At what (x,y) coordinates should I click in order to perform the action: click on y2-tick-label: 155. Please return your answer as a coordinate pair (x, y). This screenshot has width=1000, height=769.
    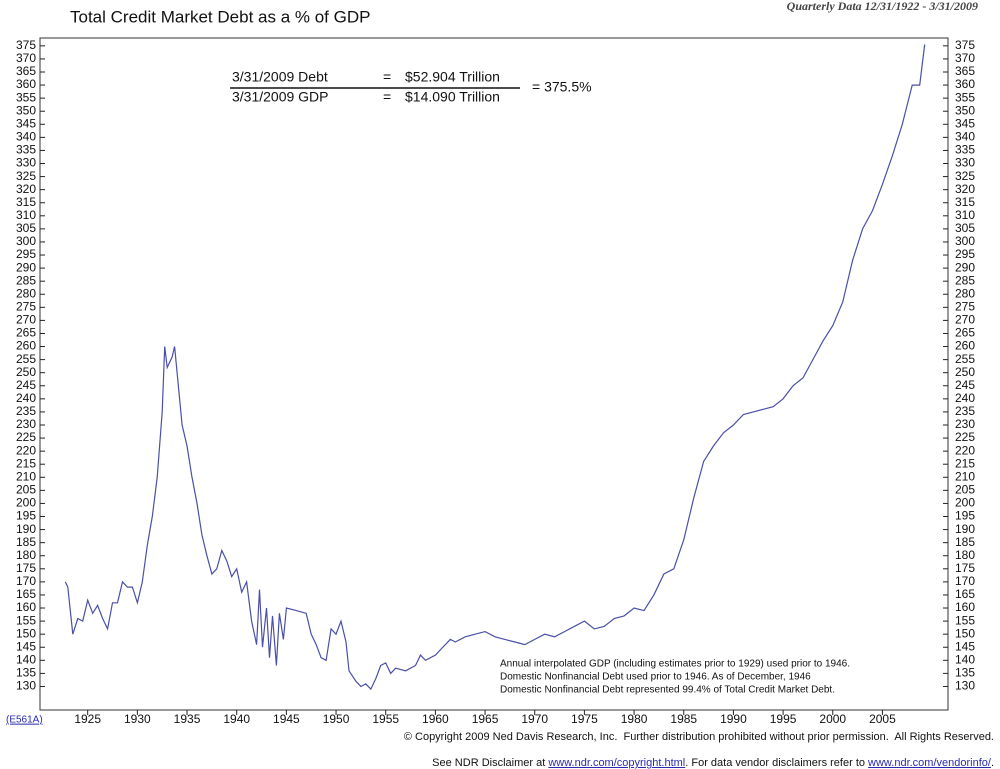
    Looking at the image, I should click on (965, 620).